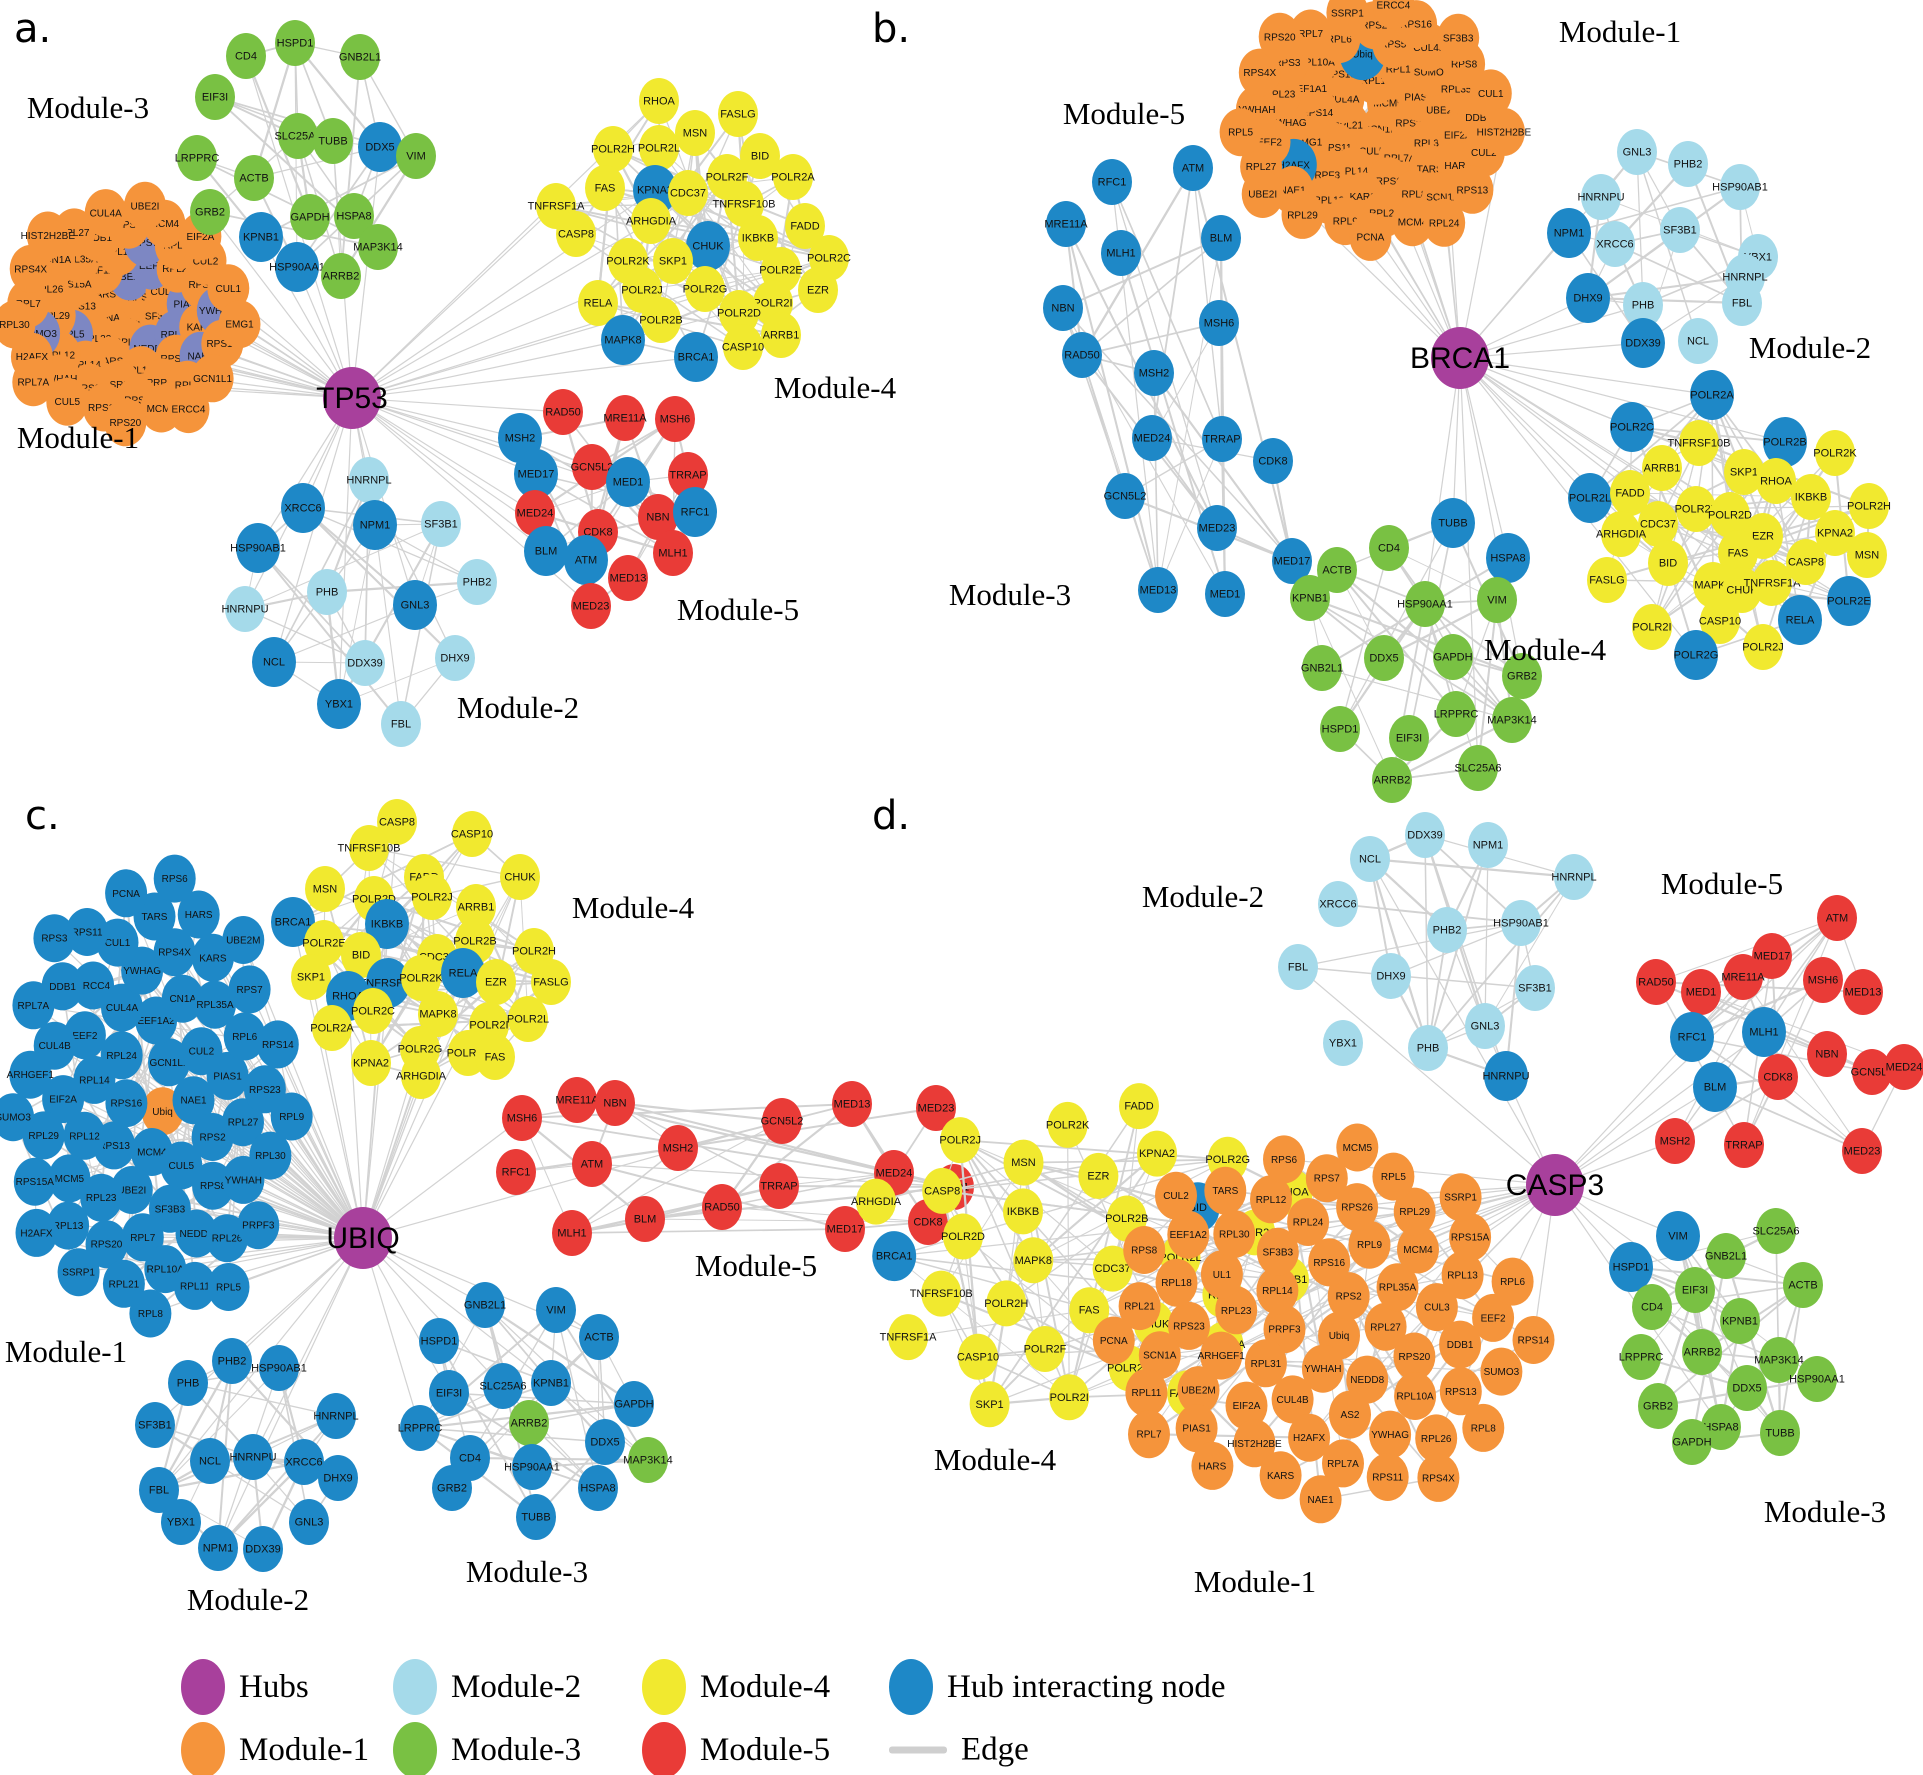 The image size is (1923, 1775). What do you see at coordinates (1535, 988) in the screenshot?
I see `node-SF3B1` at bounding box center [1535, 988].